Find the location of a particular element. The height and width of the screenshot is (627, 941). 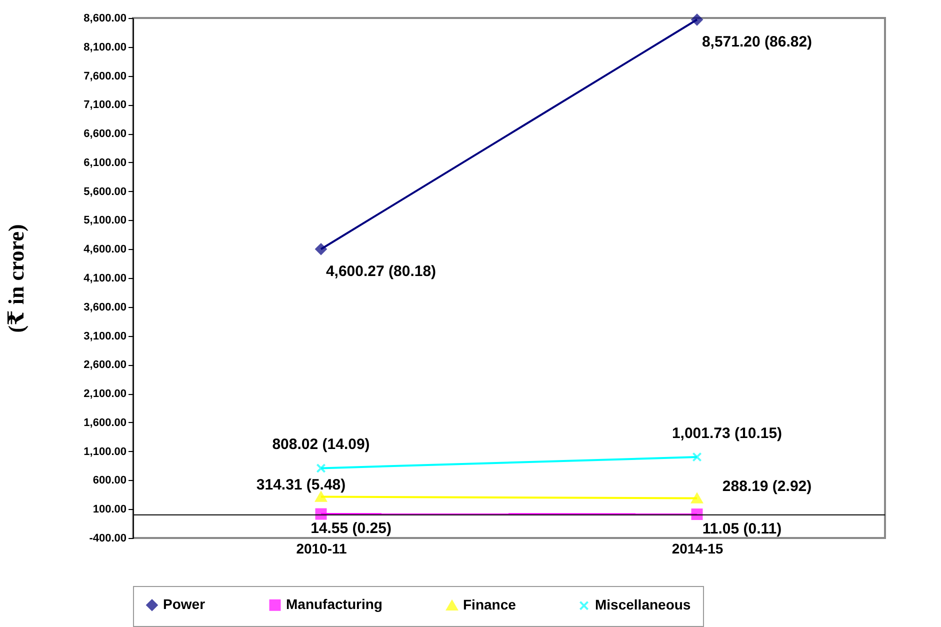

data-label: 11.05 (0.11) is located at coordinates (742, 529).